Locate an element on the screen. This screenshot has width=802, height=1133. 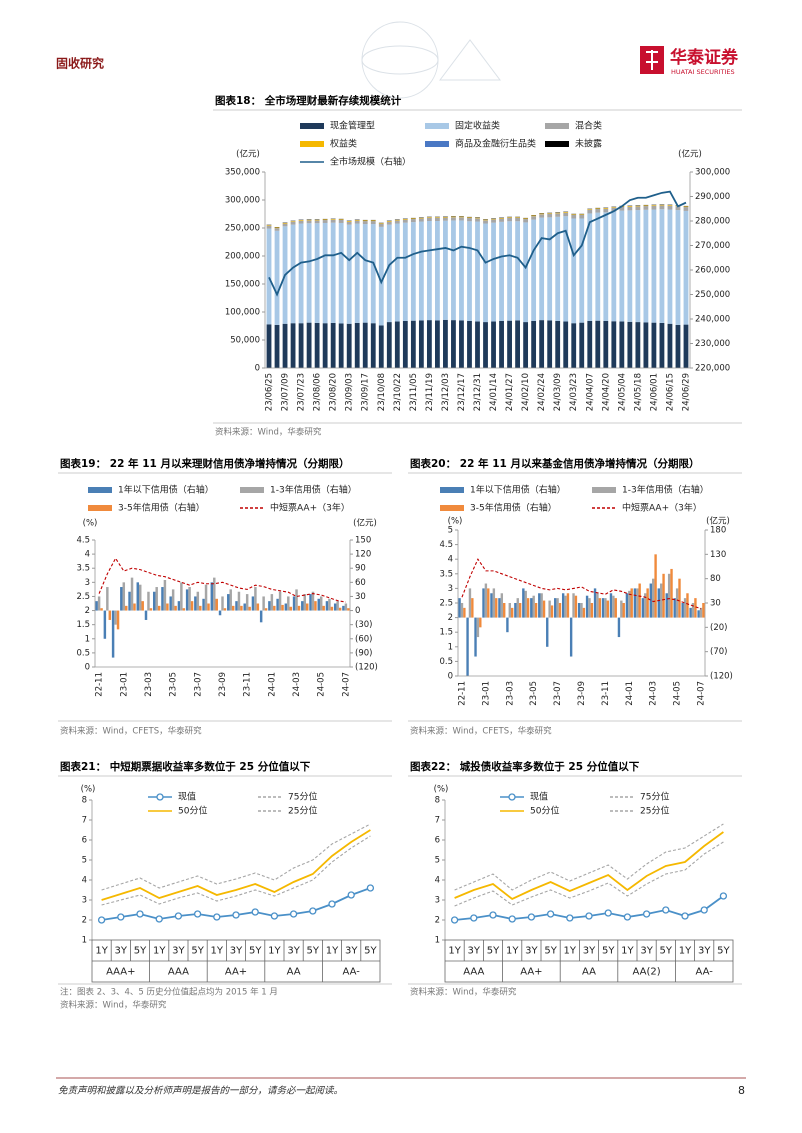
legend-label: 1年以下信用债（右轴） is located at coordinates (166, 490).